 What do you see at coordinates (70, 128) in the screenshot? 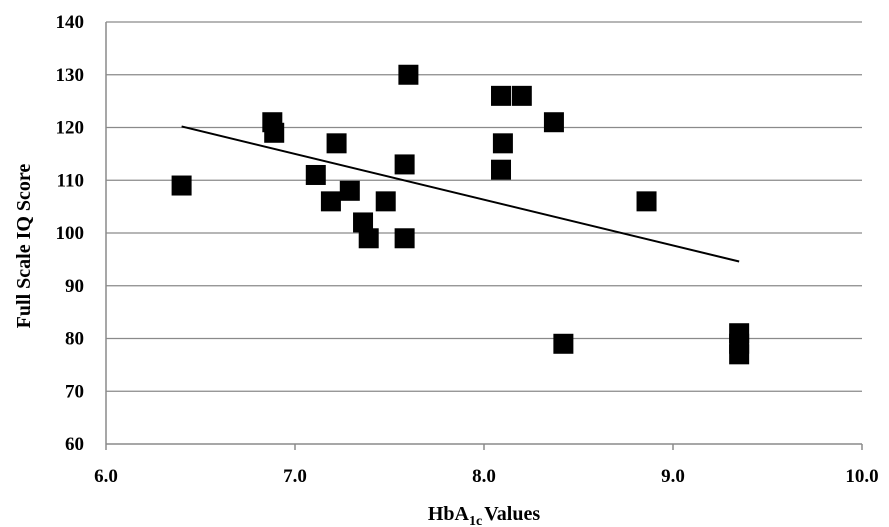
I see `y-tick-label: 120` at bounding box center [70, 128].